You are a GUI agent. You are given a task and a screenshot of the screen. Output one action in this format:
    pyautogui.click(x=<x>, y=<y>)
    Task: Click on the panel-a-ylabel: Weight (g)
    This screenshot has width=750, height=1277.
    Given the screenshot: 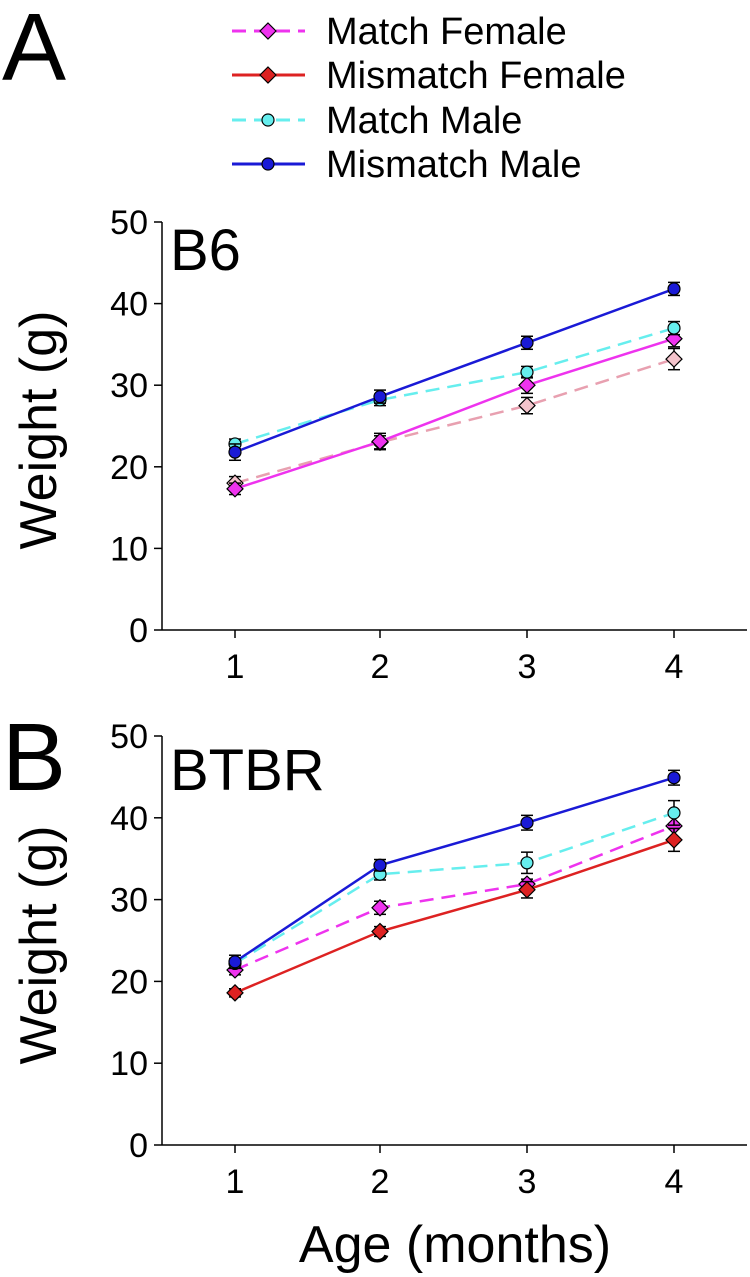 What is the action you would take?
    pyautogui.click(x=39, y=430)
    